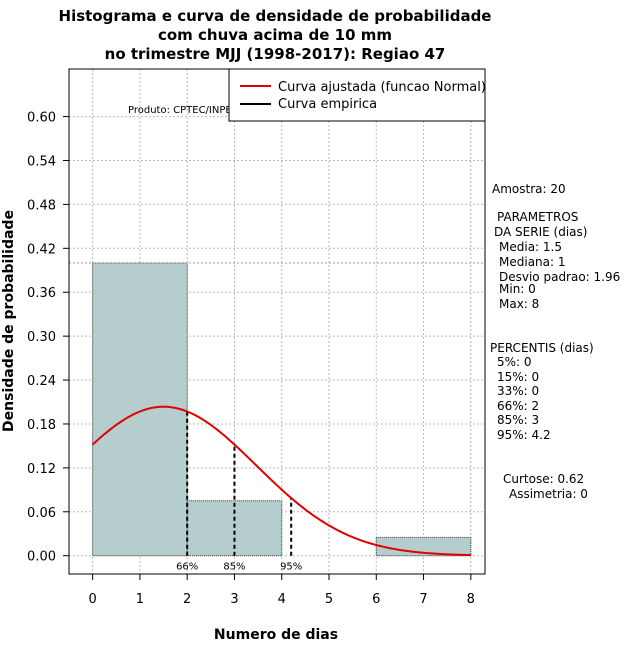 Image resolution: width=640 pixels, height=660 pixels. I want to click on chart-title-line-3: no trimestre MJJ (1998-2017): Regiao 47, so click(275, 54).